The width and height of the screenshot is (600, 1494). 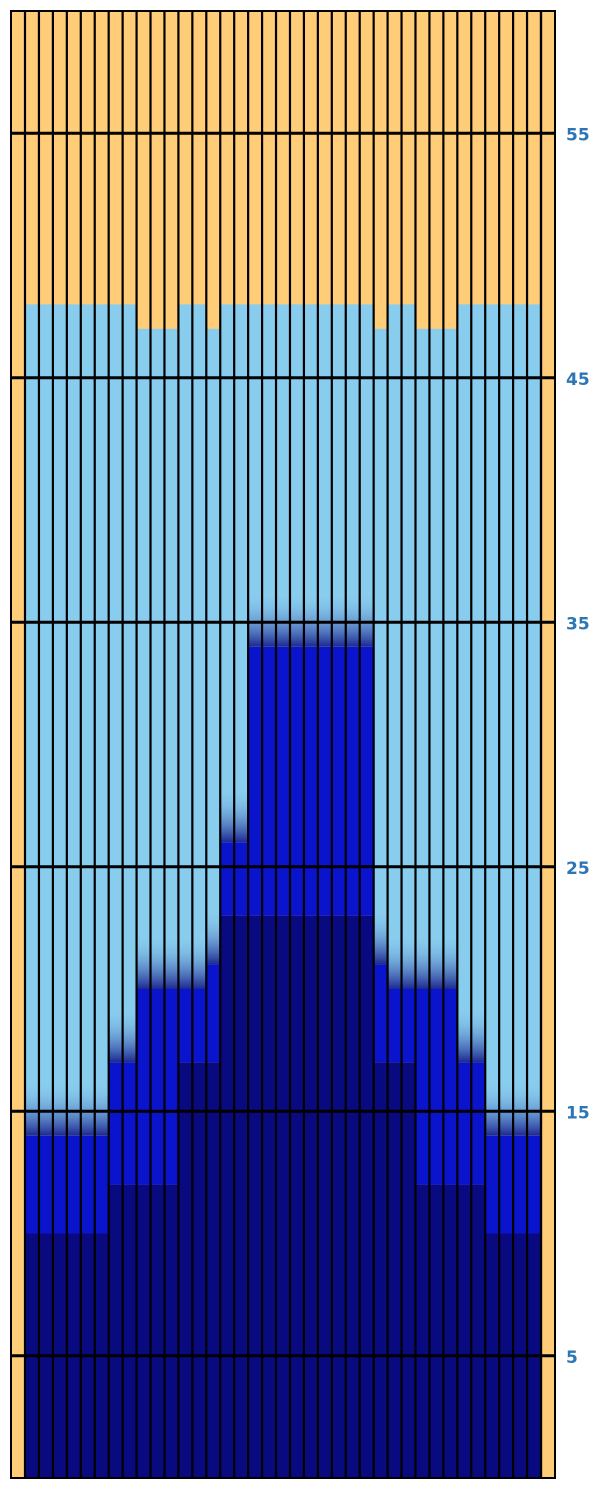 I want to click on y-tick-label: 5, so click(x=572, y=1358).